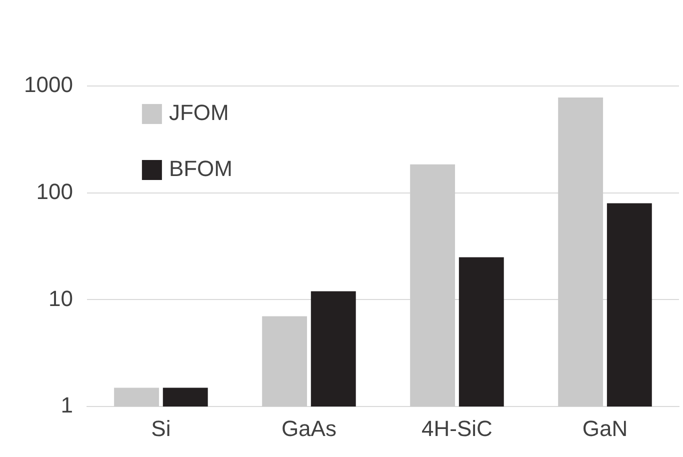 This screenshot has height=457, width=683. What do you see at coordinates (457, 428) in the screenshot?
I see `x-tick-label: 4H-SiC` at bounding box center [457, 428].